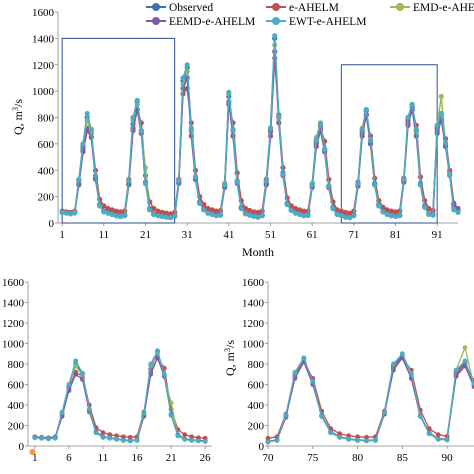  I want to click on y-tick-label: 400, so click(46, 171).